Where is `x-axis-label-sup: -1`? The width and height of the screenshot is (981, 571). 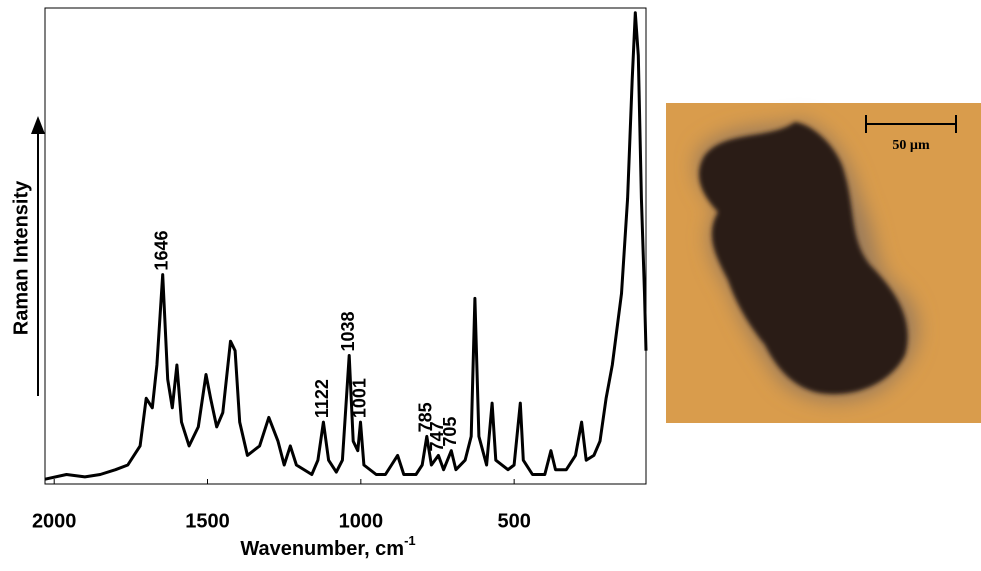 x-axis-label-sup: -1 is located at coordinates (410, 540).